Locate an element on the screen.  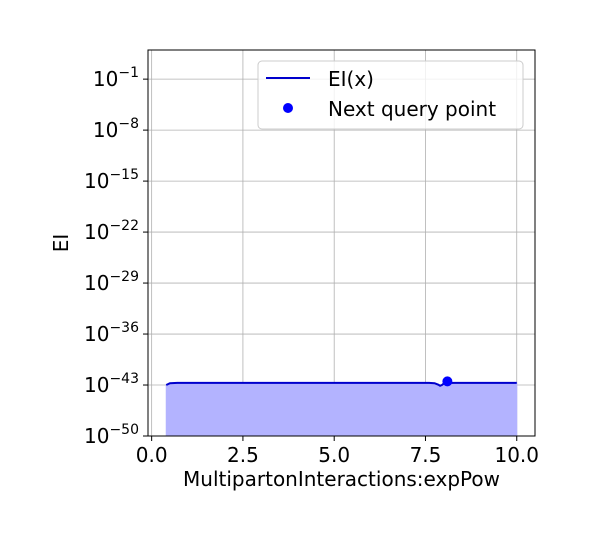
x-tick-label: 5.0 is located at coordinates (334, 455).